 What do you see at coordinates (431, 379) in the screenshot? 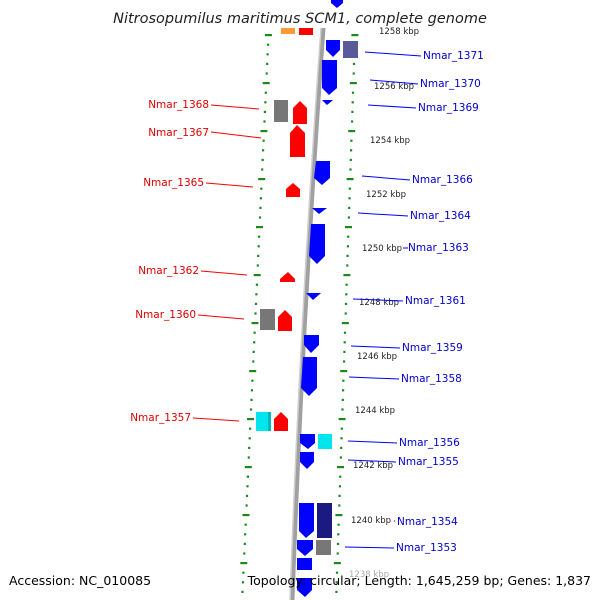
I see `gene-label: Nmar_1358` at bounding box center [431, 379].